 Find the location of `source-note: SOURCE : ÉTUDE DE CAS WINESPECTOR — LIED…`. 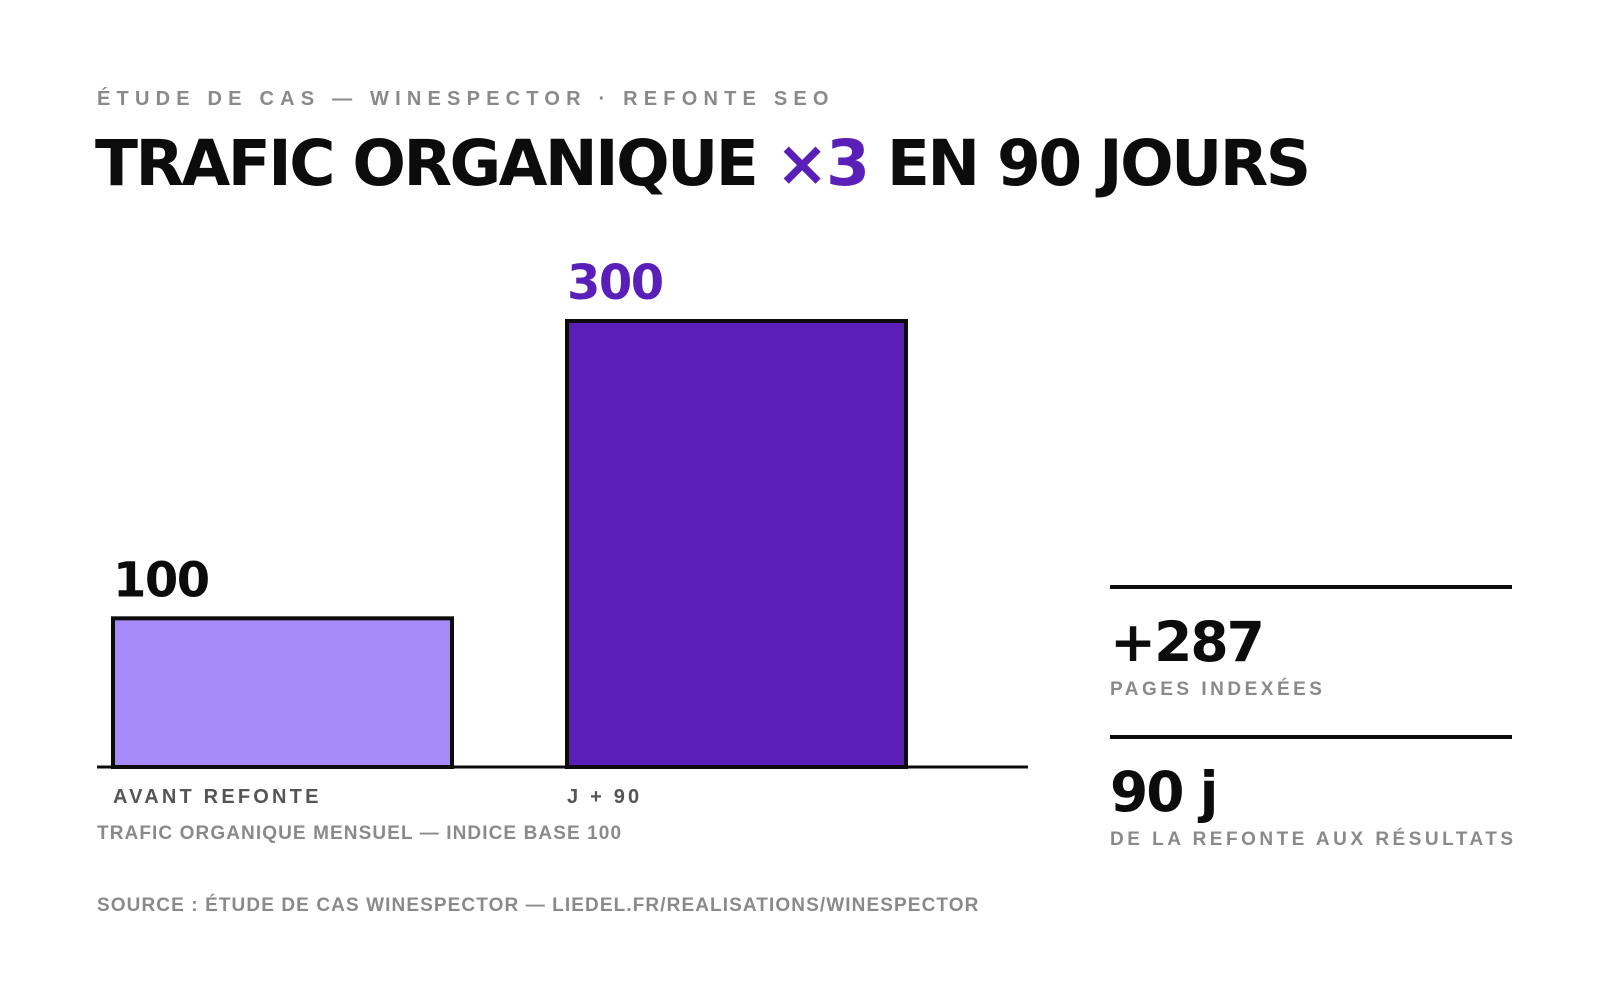

source-note: SOURCE : ÉTUDE DE CAS WINESPECTOR — LIED… is located at coordinates (538, 905).